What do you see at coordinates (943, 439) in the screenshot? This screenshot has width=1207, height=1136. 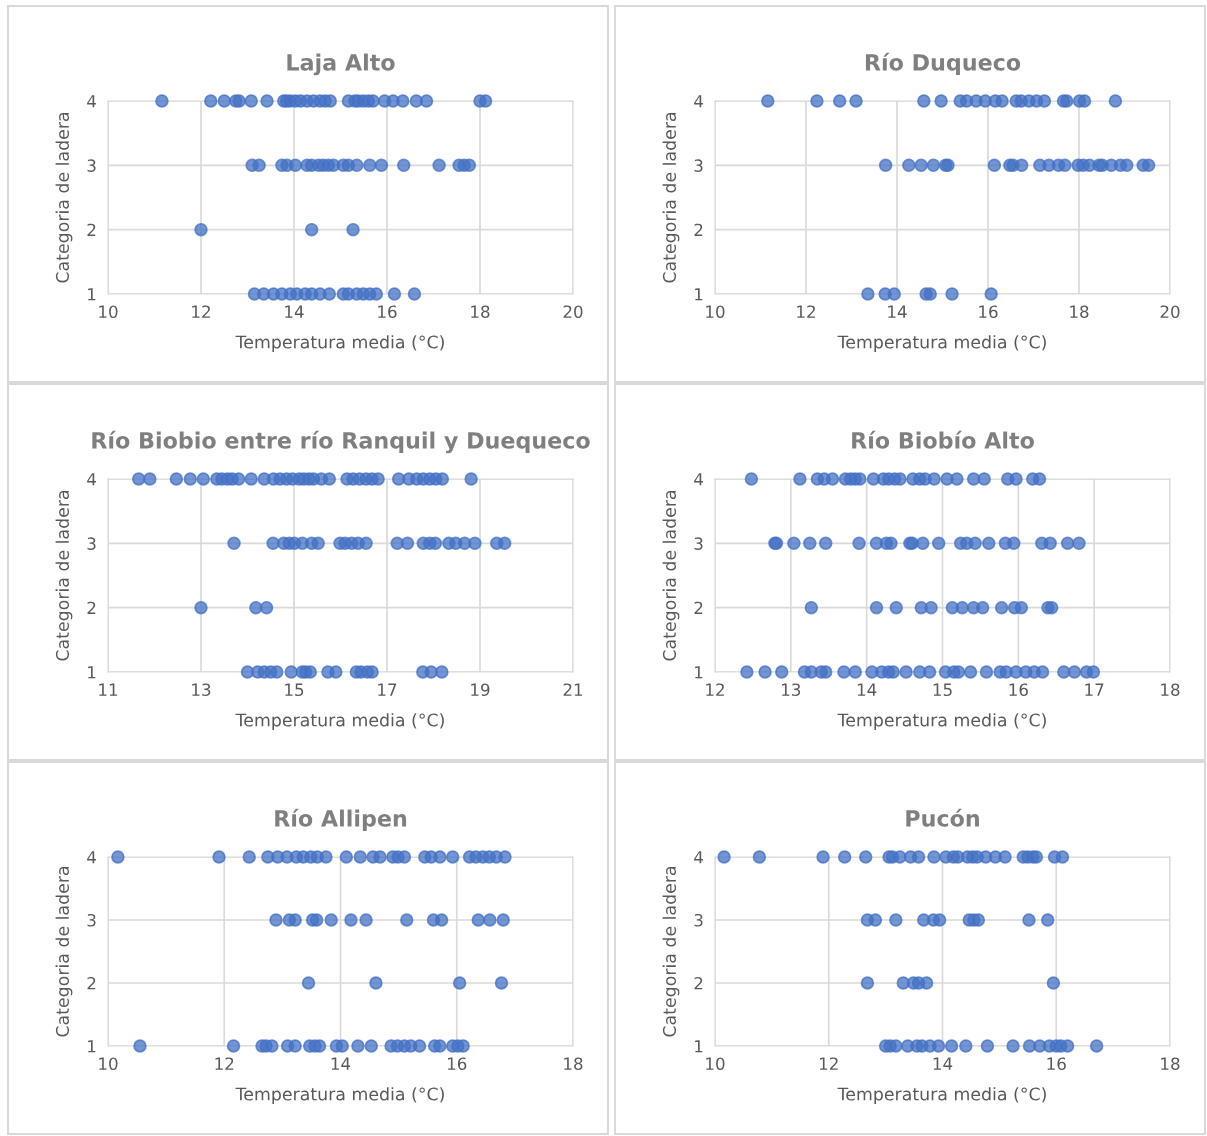 I see `chart-title: Río Biobío Alto` at bounding box center [943, 439].